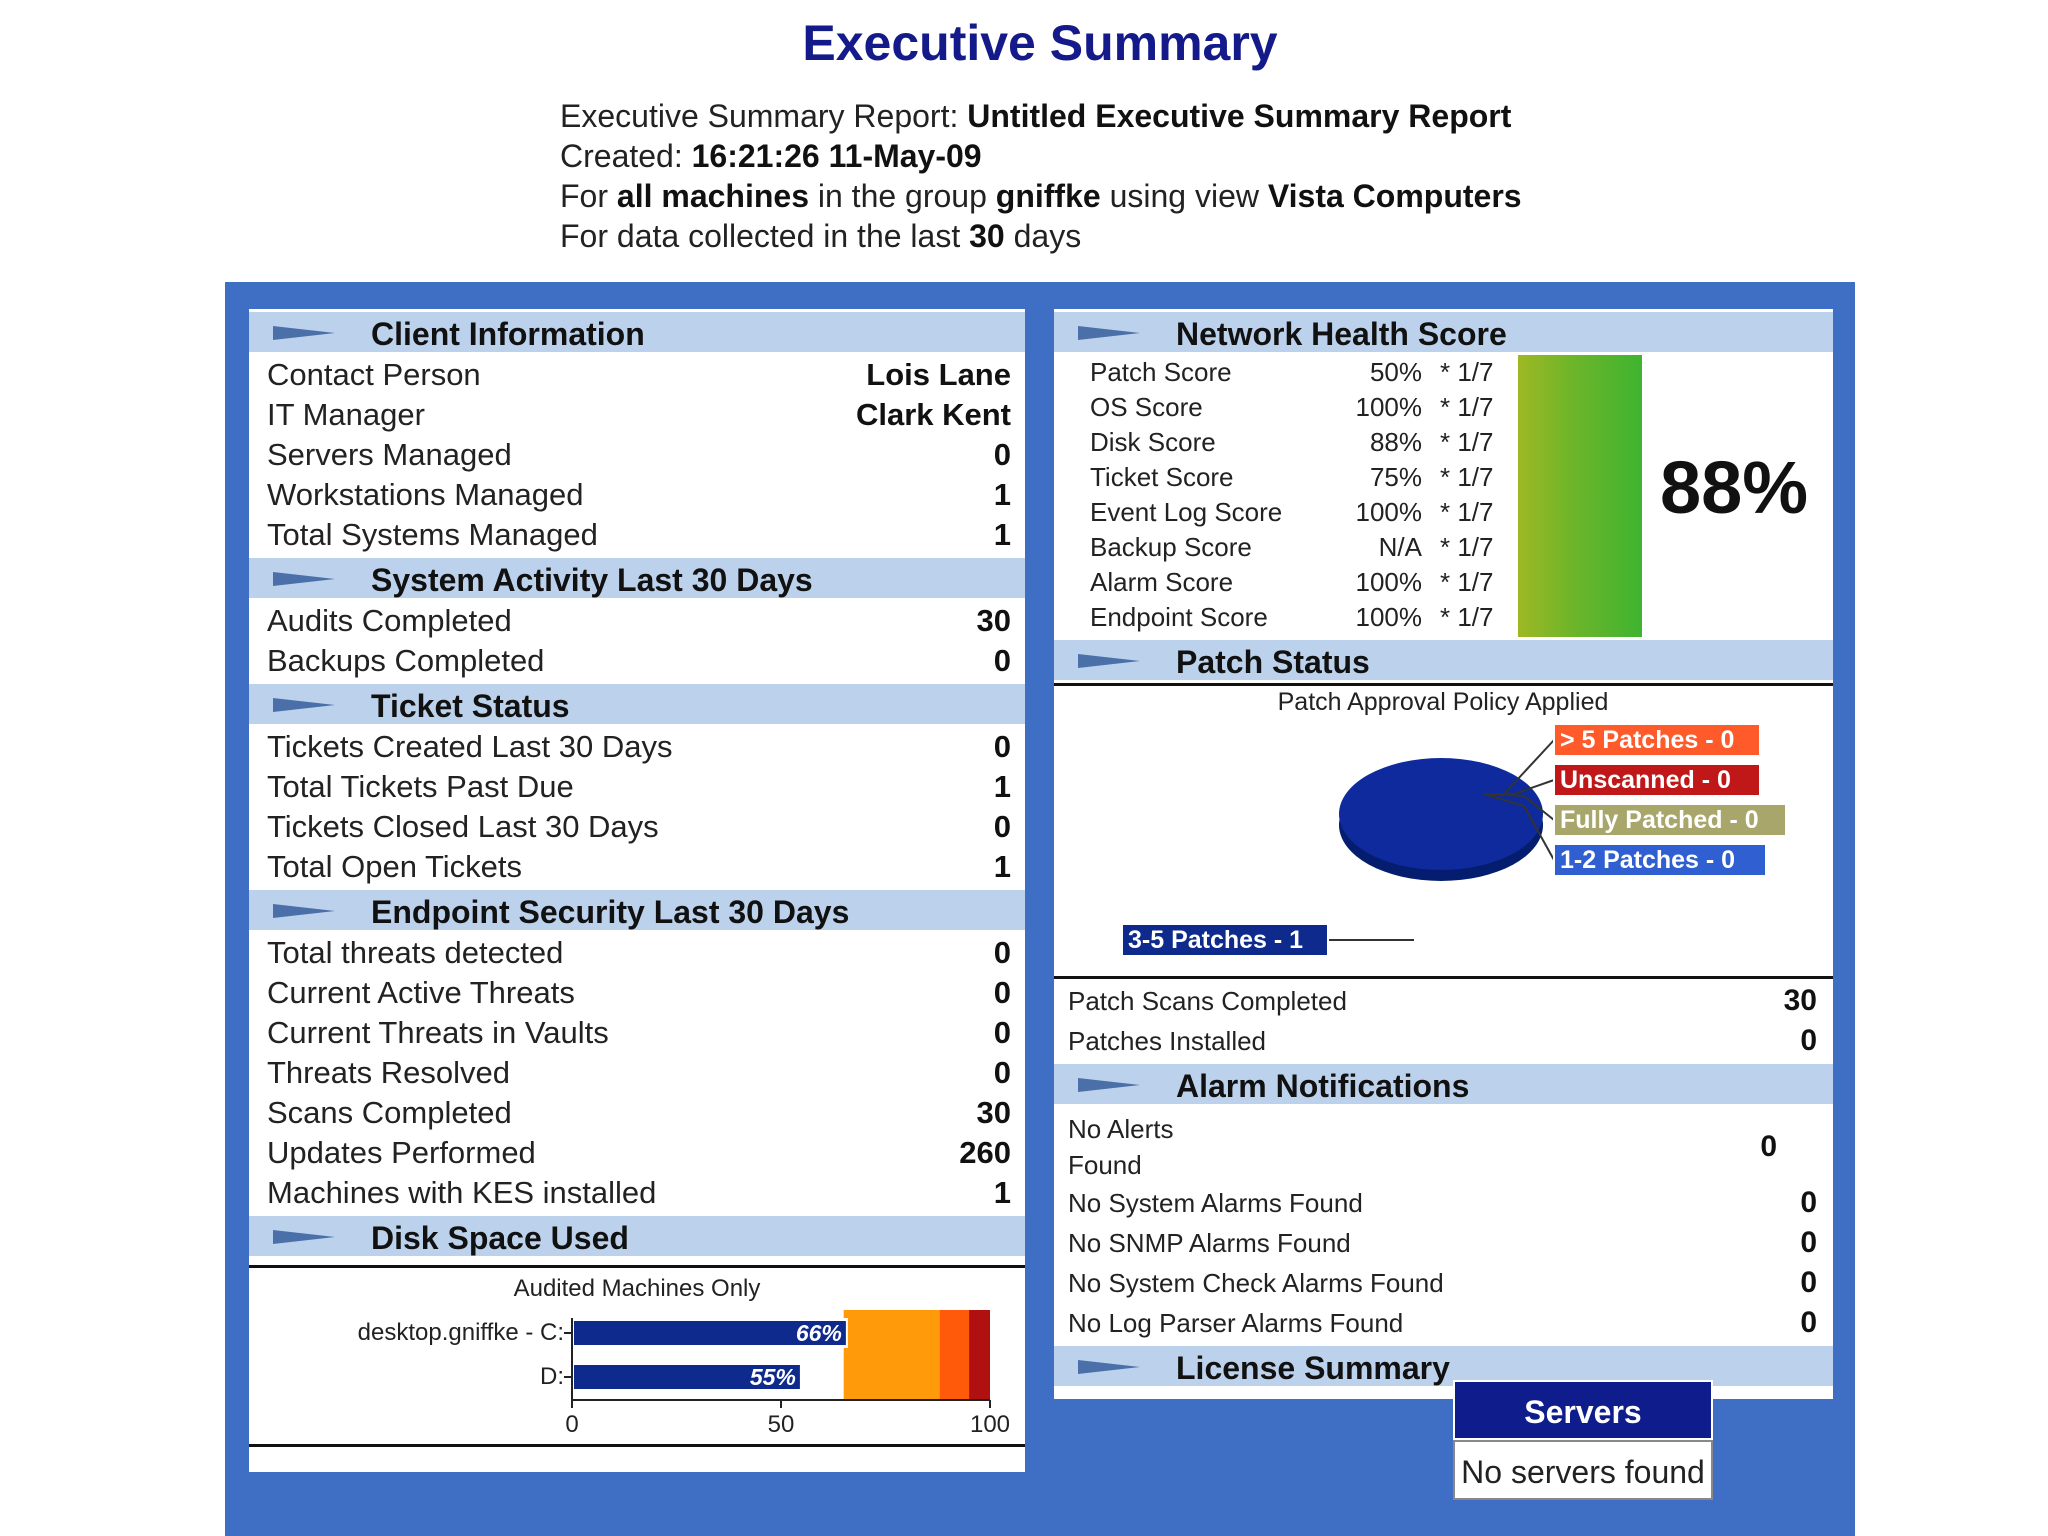 The width and height of the screenshot is (2048, 1536). Describe the element at coordinates (1443, 1366) in the screenshot. I see `license-summary-header: License Summary` at that location.